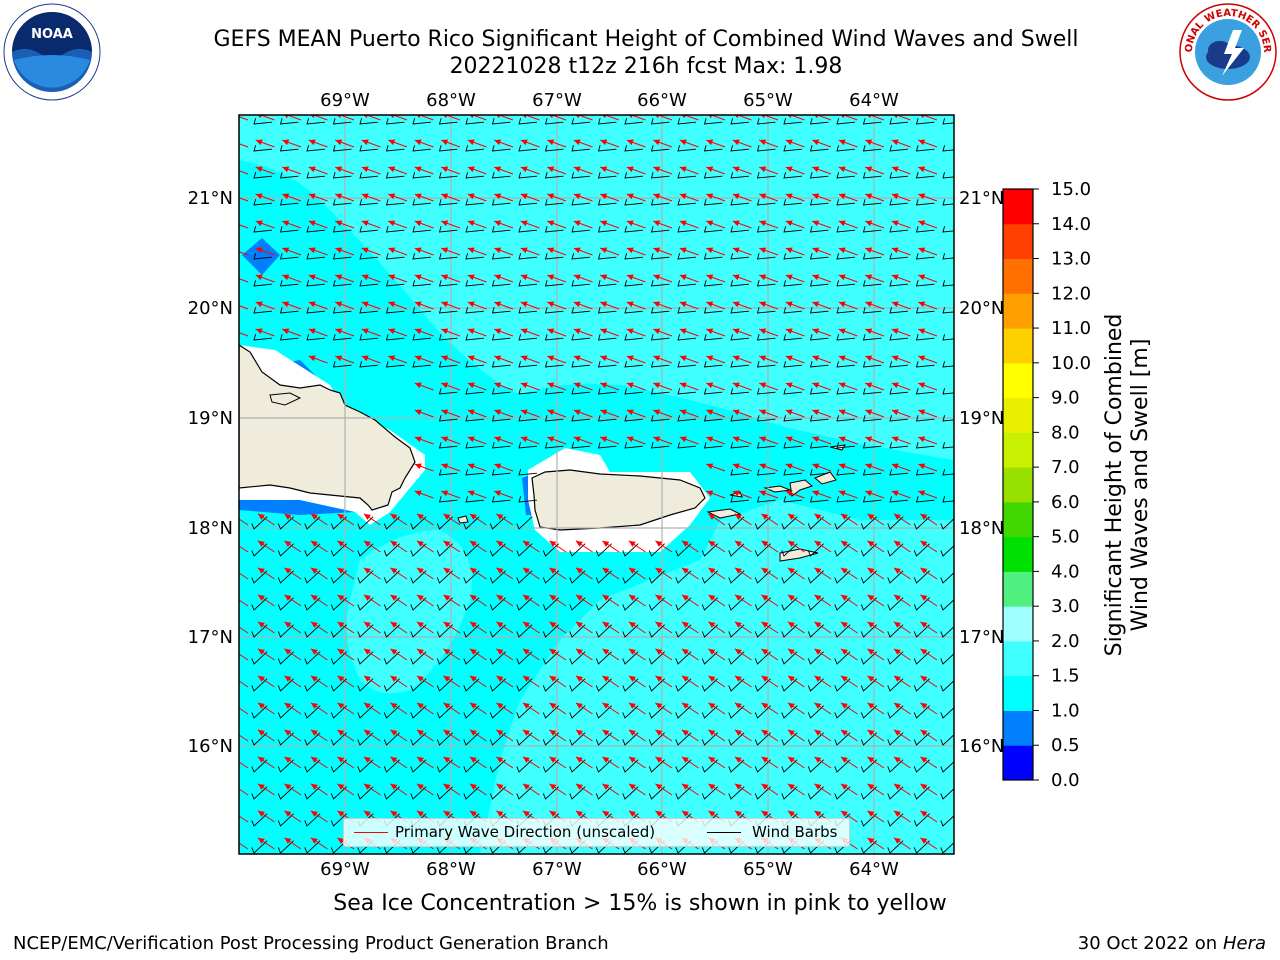 This screenshot has height=960, width=1280. Describe the element at coordinates (52, 52) in the screenshot. I see `noaa-logo-icon: NOAA` at that location.